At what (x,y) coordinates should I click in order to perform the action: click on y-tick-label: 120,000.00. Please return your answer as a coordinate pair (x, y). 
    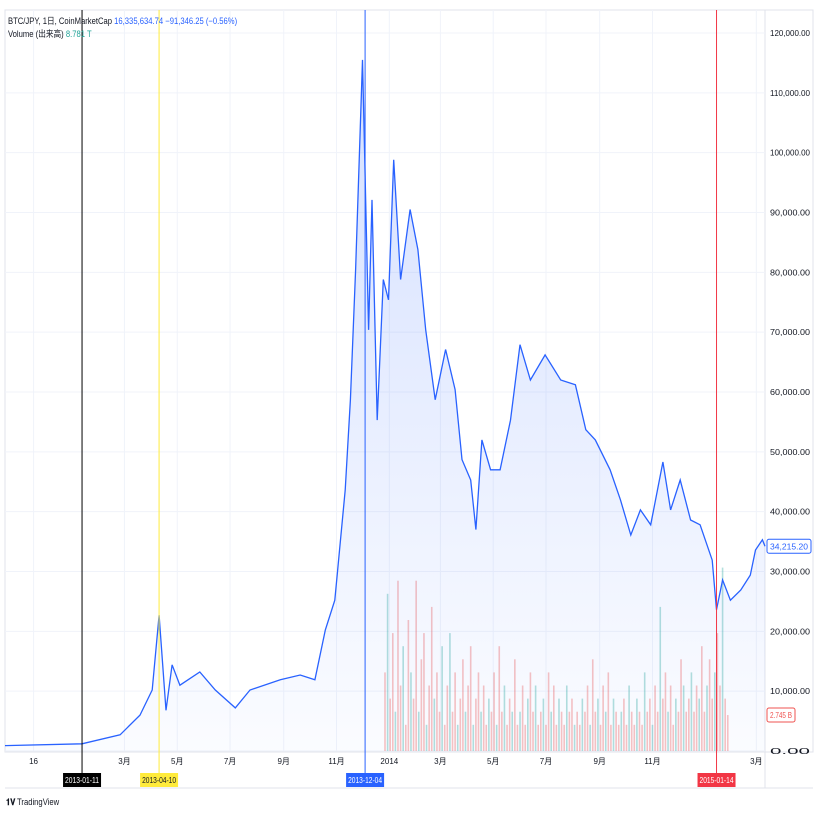
    Looking at the image, I should click on (790, 33).